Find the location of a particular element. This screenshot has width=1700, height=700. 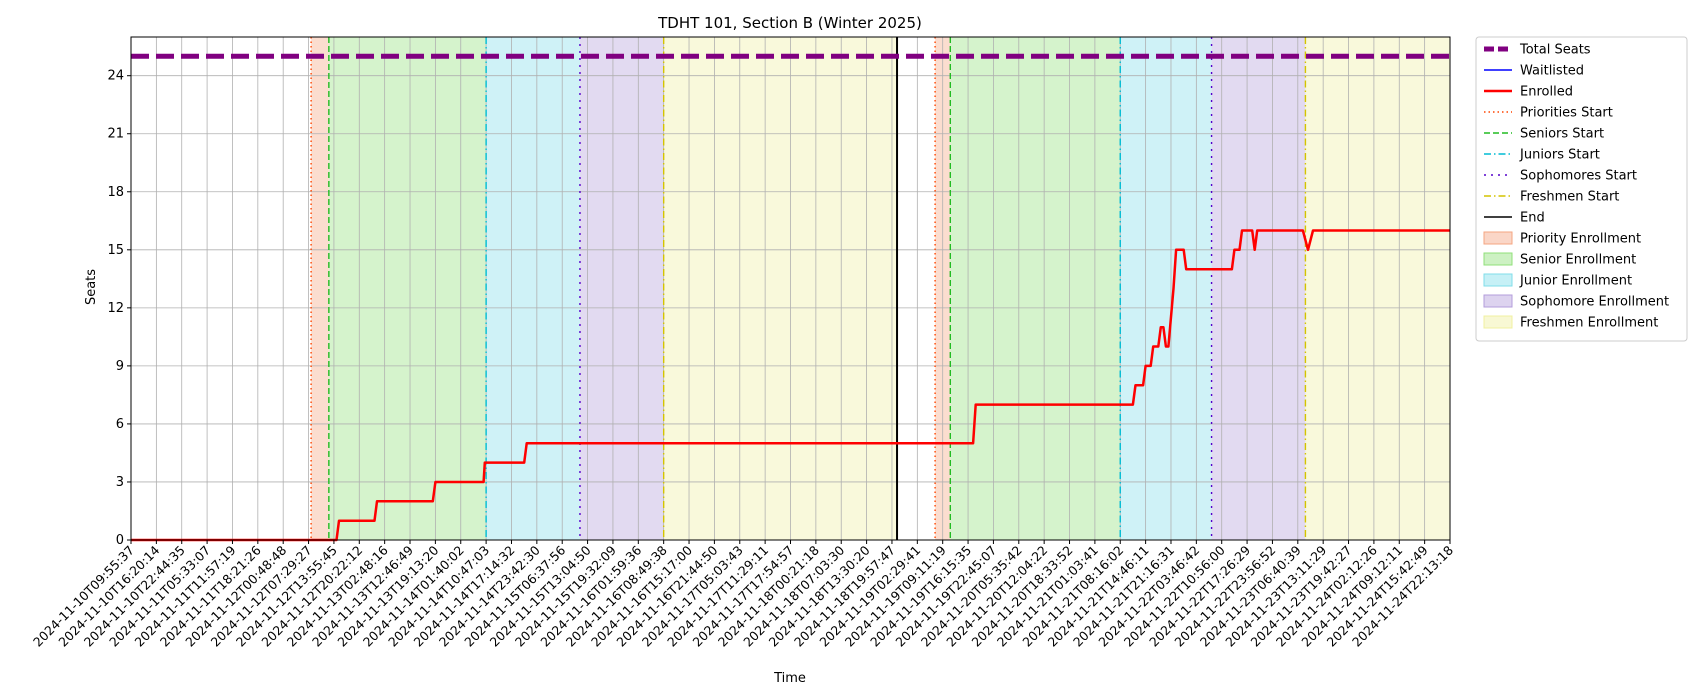

y-tick-label: 21 is located at coordinates (115, 134).